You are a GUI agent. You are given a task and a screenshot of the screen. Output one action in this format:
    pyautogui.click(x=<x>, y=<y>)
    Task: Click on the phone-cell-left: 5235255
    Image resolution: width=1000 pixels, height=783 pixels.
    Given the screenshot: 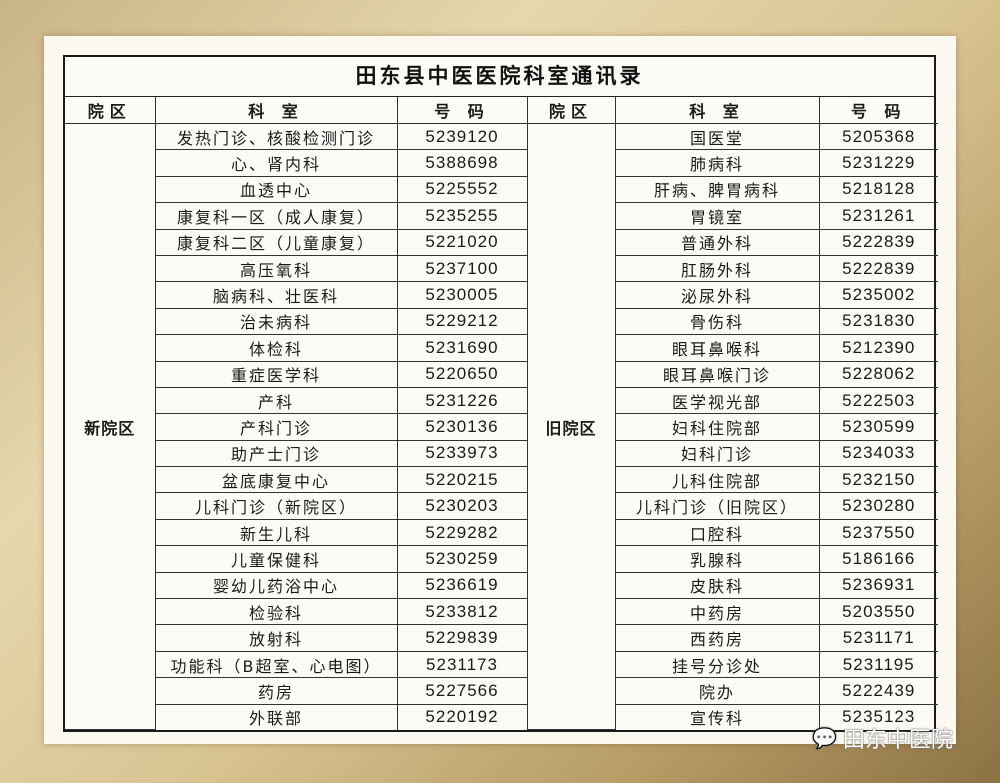 What is the action you would take?
    pyautogui.click(x=462, y=216)
    